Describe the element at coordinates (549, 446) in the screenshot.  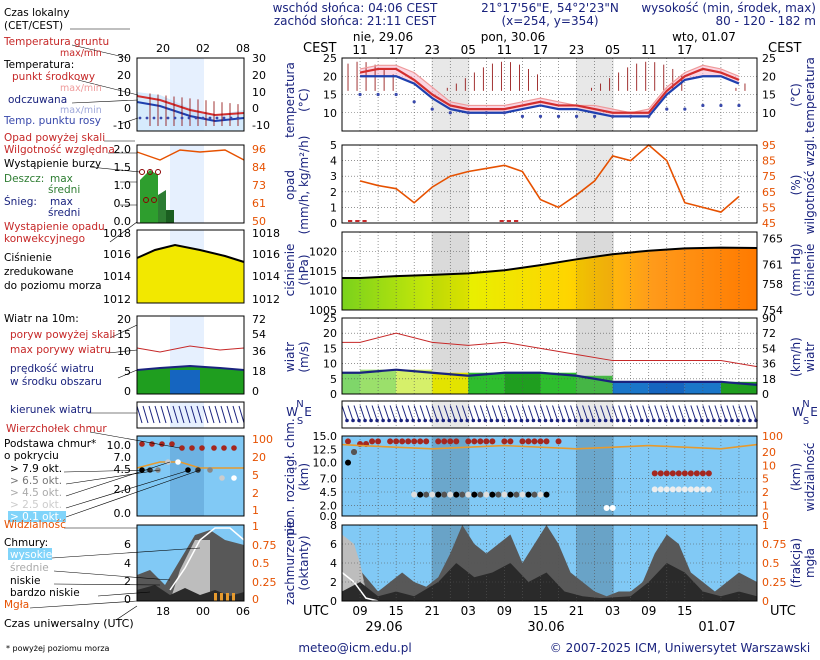
I see `visibility-line` at that location.